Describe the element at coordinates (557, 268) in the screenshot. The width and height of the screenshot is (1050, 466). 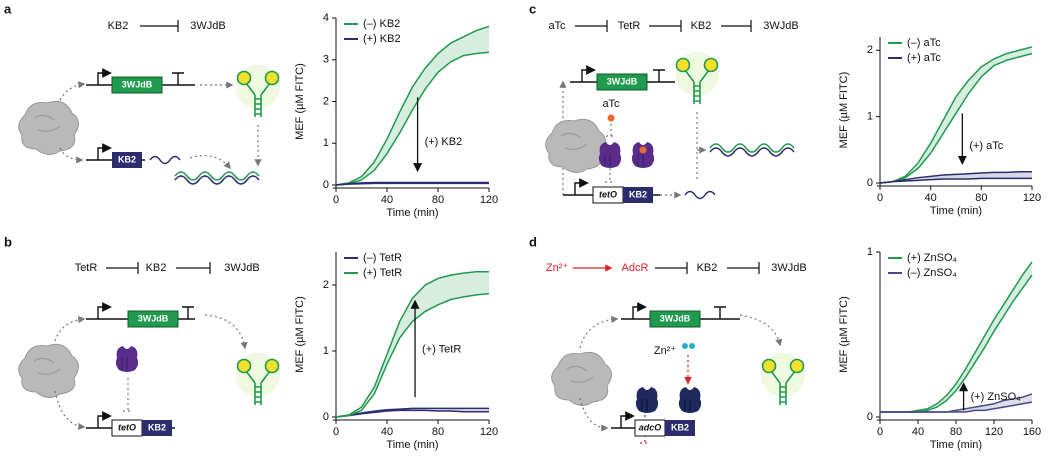
I see `circuit-node: Zn²⁺` at that location.